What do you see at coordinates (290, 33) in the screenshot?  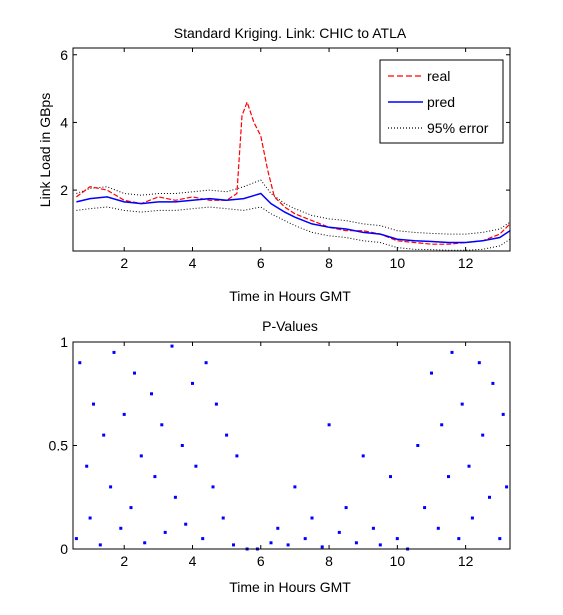 I see `top-chart-title: Standard Kriging. Link: CHIC to ATLA` at bounding box center [290, 33].